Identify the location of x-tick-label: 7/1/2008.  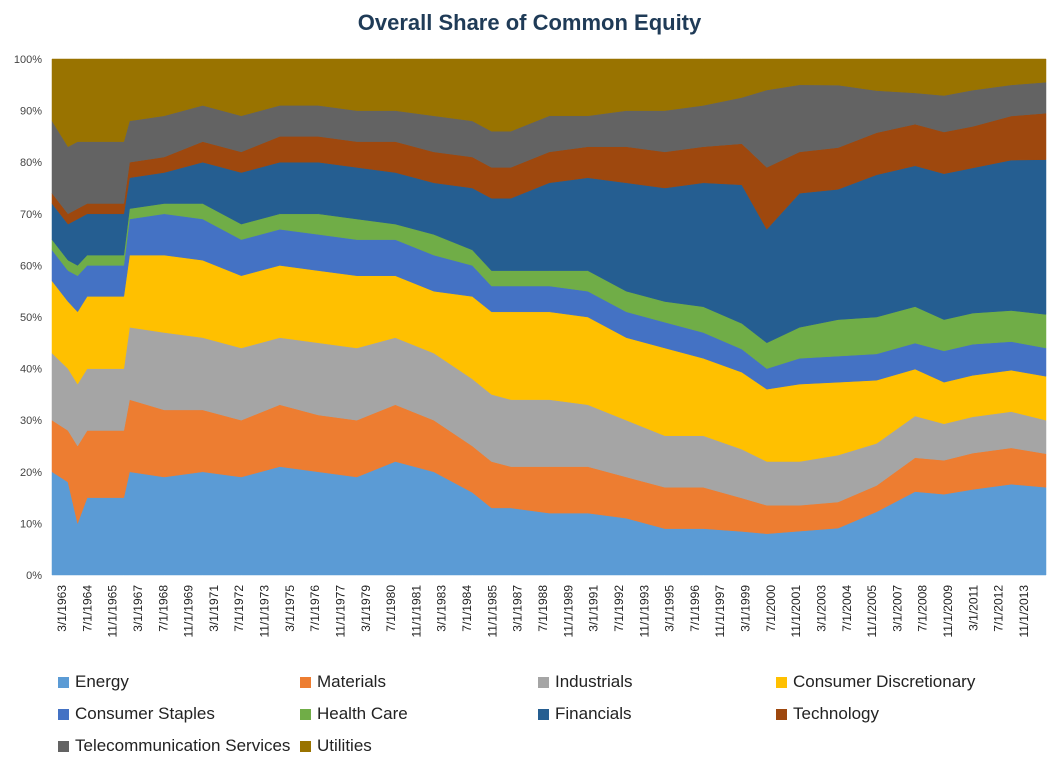
(923, 608).